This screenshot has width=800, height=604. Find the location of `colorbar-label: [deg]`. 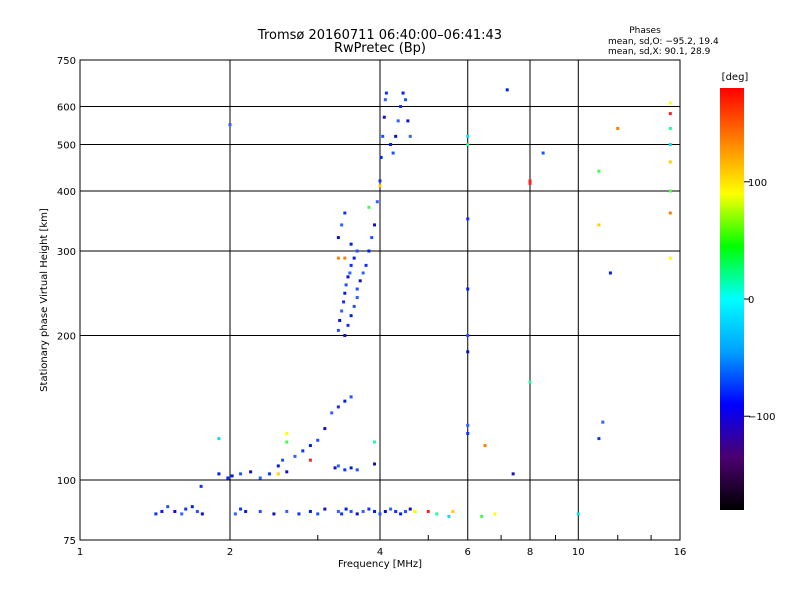

colorbar-label: [deg] is located at coordinates (735, 77).